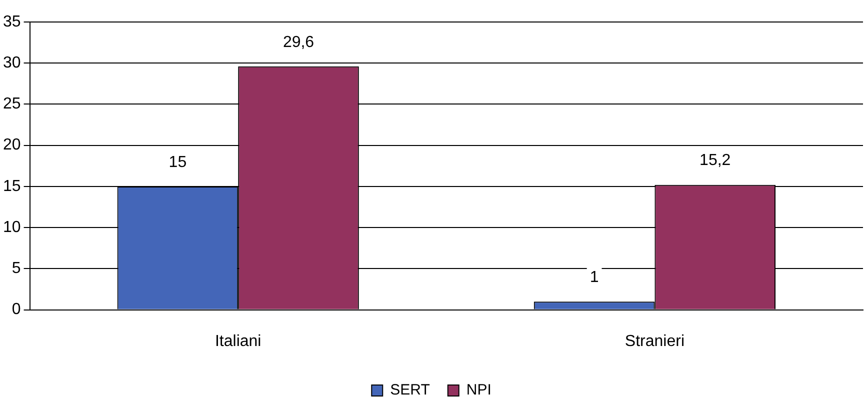 The image size is (867, 412). What do you see at coordinates (12, 227) in the screenshot?
I see `y-tick-label: 10` at bounding box center [12, 227].